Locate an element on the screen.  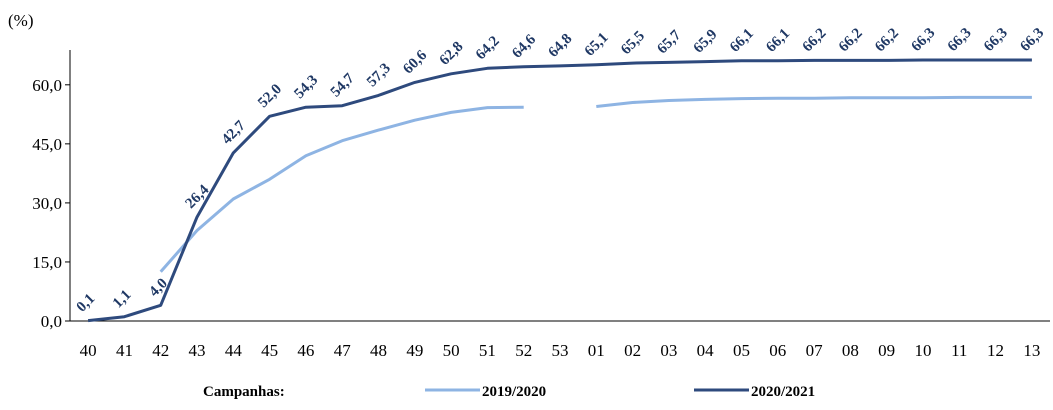
x-tick-label: 51 is located at coordinates (487, 350).